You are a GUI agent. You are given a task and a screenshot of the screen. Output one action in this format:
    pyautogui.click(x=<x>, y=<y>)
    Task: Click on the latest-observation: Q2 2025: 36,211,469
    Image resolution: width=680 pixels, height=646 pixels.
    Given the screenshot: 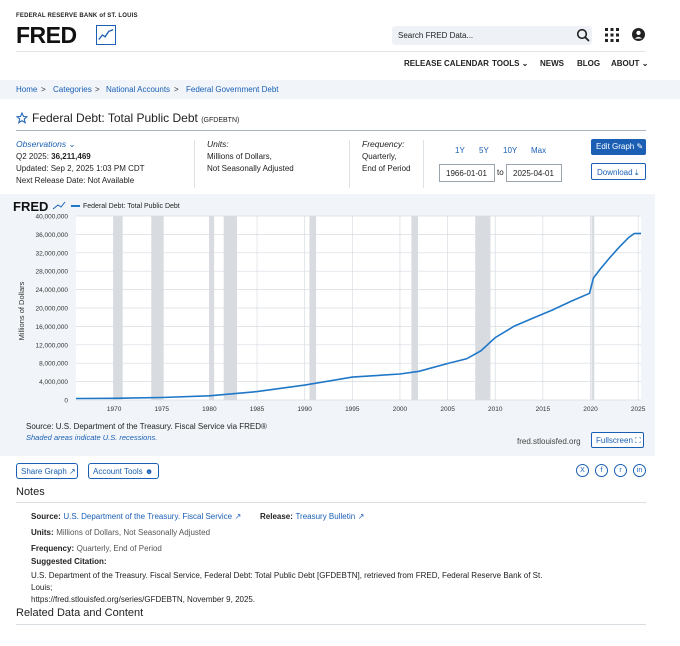 What is the action you would take?
    pyautogui.click(x=53, y=156)
    